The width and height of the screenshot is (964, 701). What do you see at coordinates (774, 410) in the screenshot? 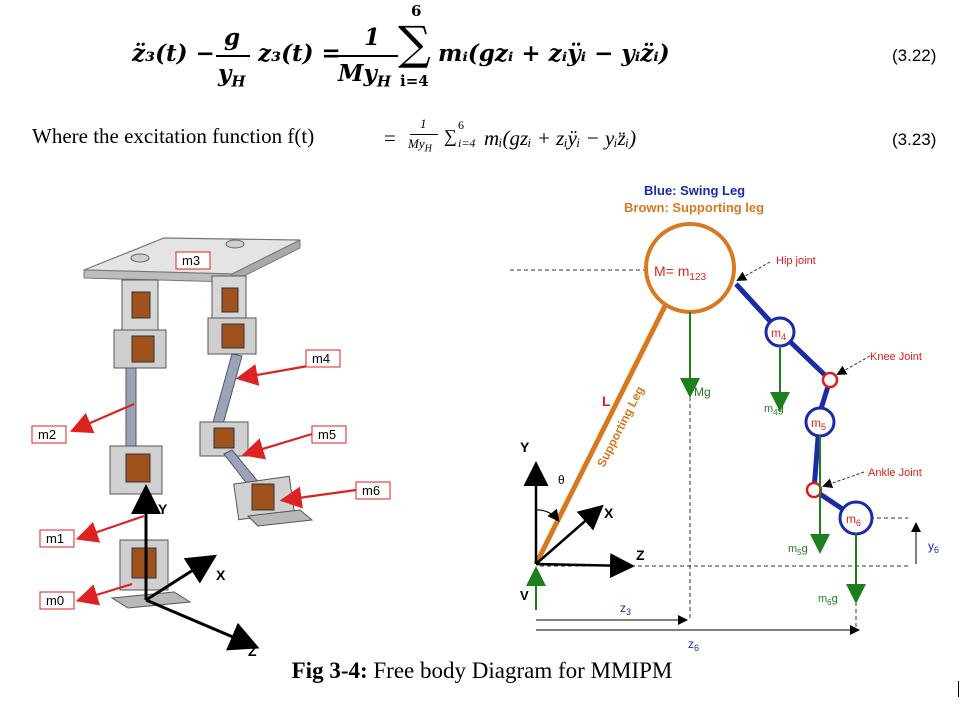
I see `label-m4g: m4g` at bounding box center [774, 410].